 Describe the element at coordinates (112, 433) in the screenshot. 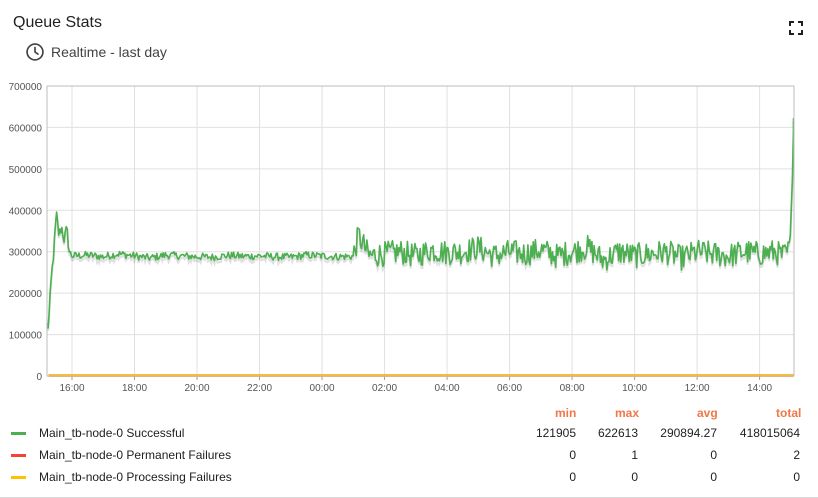

I see `legend-series-name: Main_tb-node-0 Successful` at that location.